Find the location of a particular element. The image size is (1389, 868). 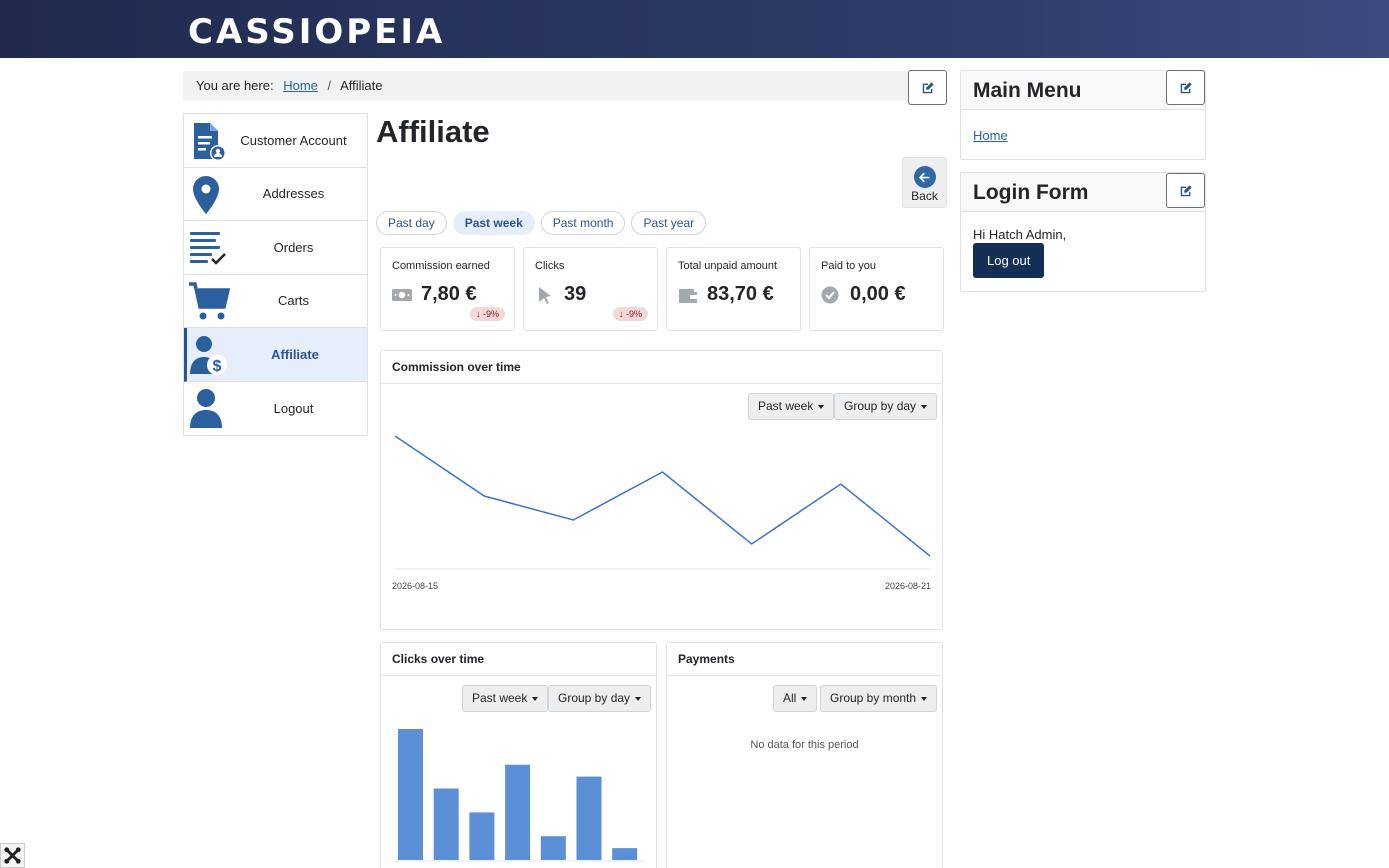

period-pill-past-day: Past day is located at coordinates (411, 223).